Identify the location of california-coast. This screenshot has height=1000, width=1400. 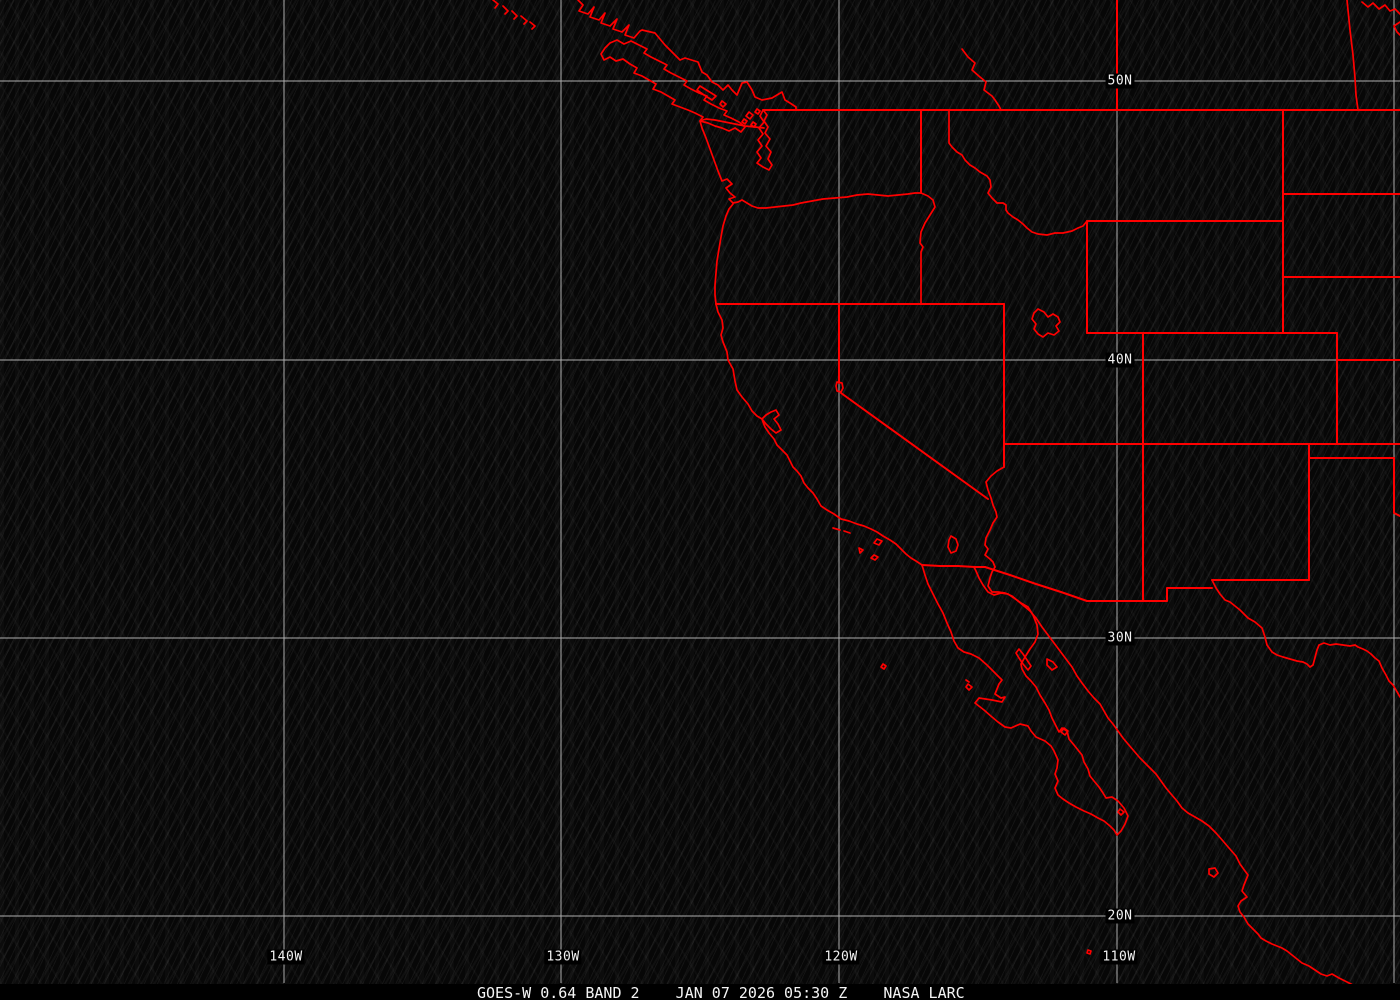
(819, 434).